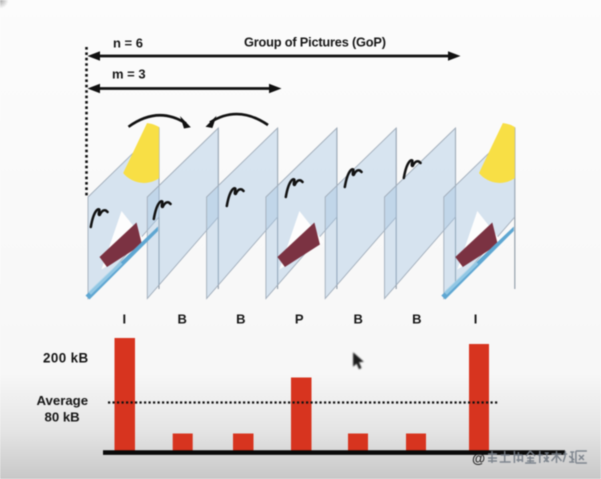 Image resolution: width=601 pixels, height=479 pixels. I want to click on svg-text: Average, so click(63, 400).